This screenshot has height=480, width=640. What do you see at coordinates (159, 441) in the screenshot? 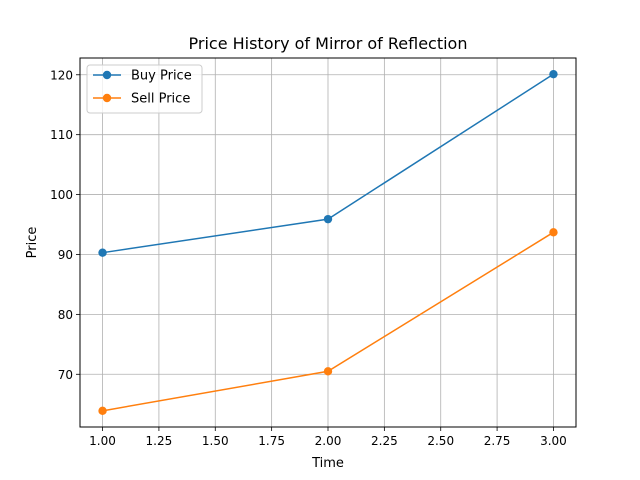
I see `x-tick-label: 1.25` at bounding box center [159, 441].